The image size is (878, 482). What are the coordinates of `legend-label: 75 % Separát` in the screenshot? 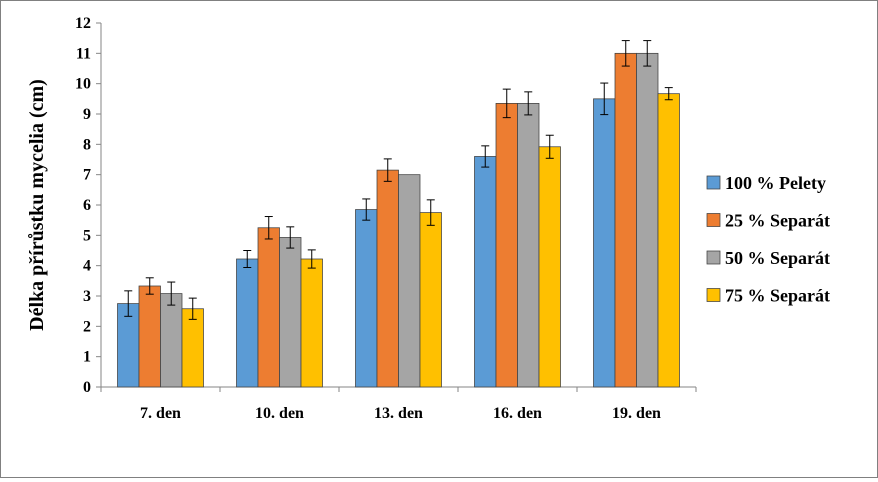 It's located at (777, 296).